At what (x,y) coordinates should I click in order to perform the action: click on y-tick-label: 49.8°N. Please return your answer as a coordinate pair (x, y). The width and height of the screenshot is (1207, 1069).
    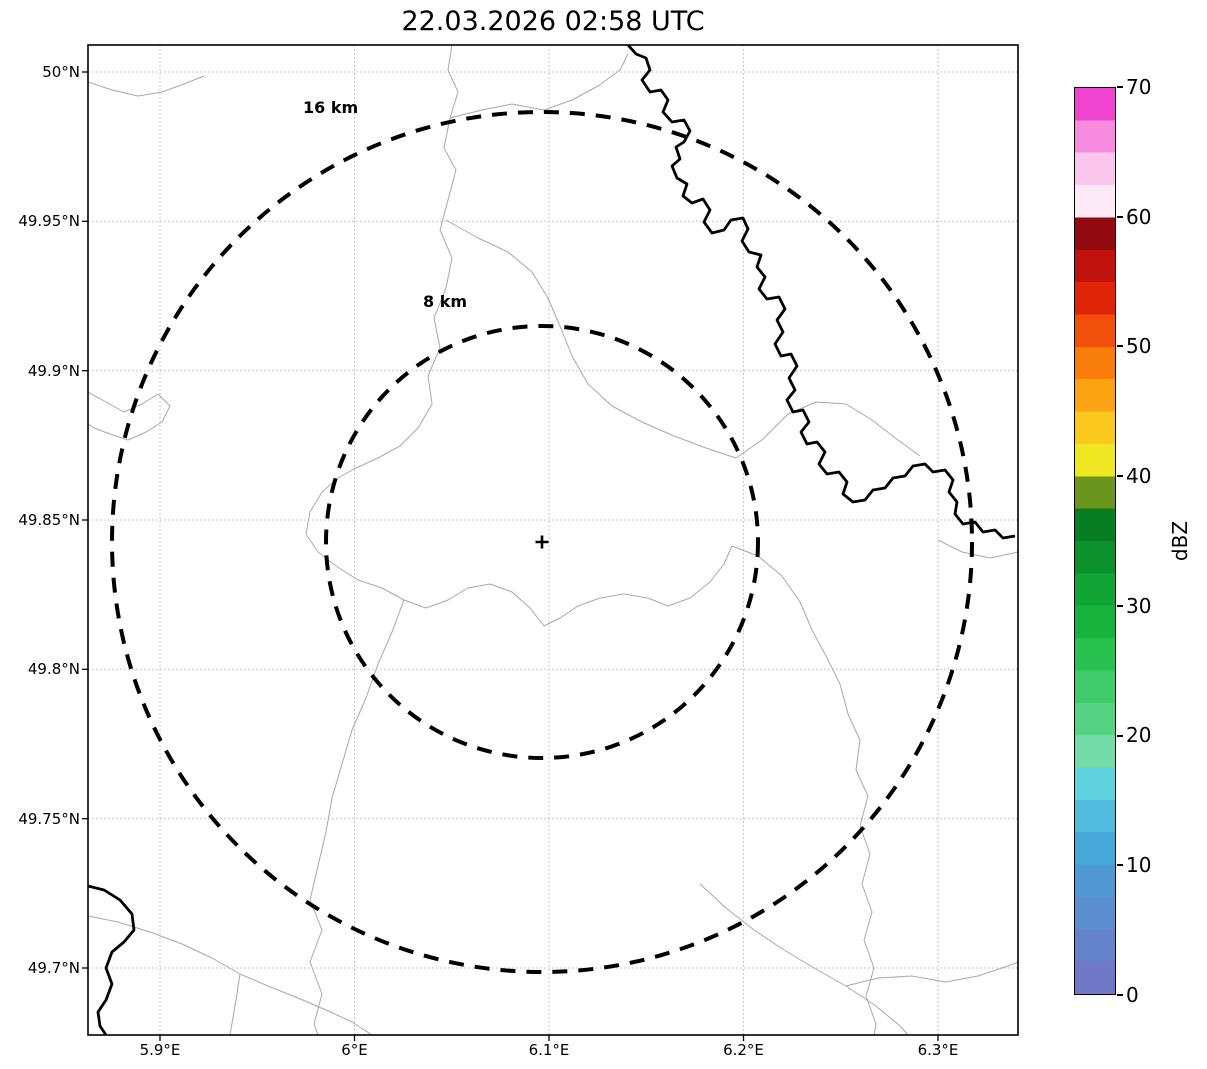
    Looking at the image, I should click on (53, 669).